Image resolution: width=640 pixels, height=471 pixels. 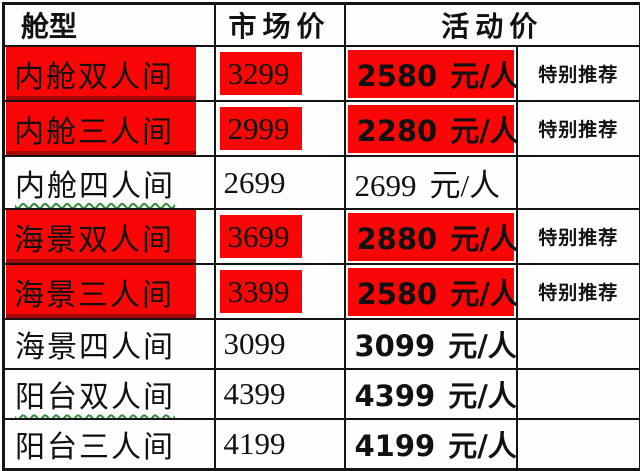 I want to click on cabin-cell: 阳台双人间, so click(x=109, y=394).